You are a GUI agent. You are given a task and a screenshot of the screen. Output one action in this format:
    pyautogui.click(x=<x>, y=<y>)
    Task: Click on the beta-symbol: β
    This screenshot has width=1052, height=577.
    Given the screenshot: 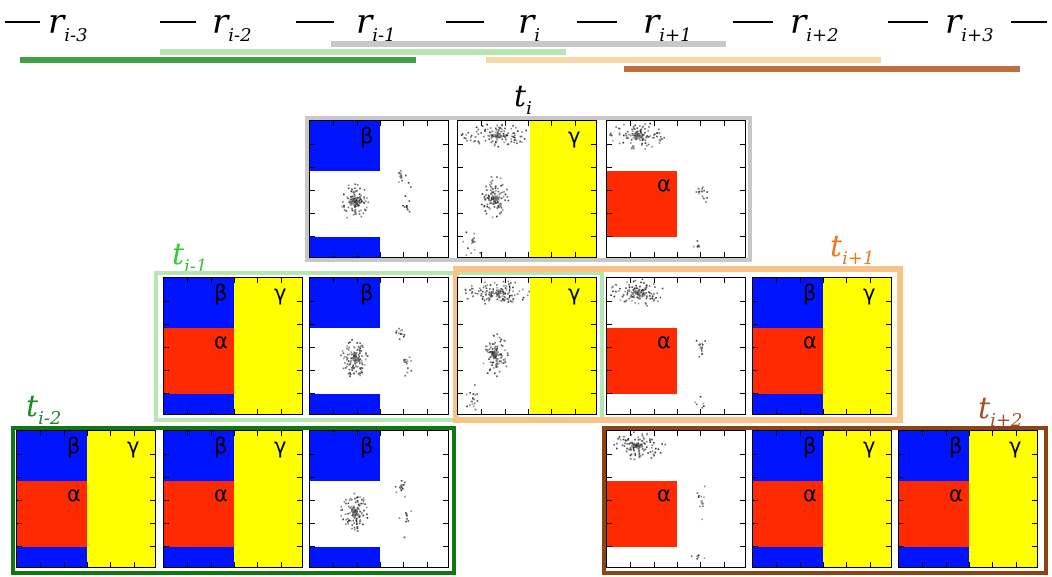 What is the action you would take?
    pyautogui.click(x=810, y=293)
    